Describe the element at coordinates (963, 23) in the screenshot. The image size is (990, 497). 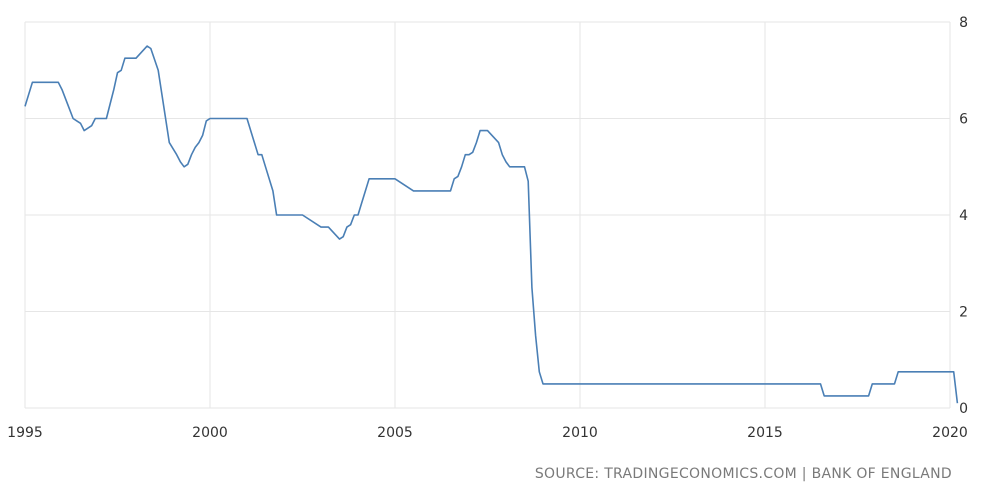
I see `y-tick-label-8: 8` at that location.